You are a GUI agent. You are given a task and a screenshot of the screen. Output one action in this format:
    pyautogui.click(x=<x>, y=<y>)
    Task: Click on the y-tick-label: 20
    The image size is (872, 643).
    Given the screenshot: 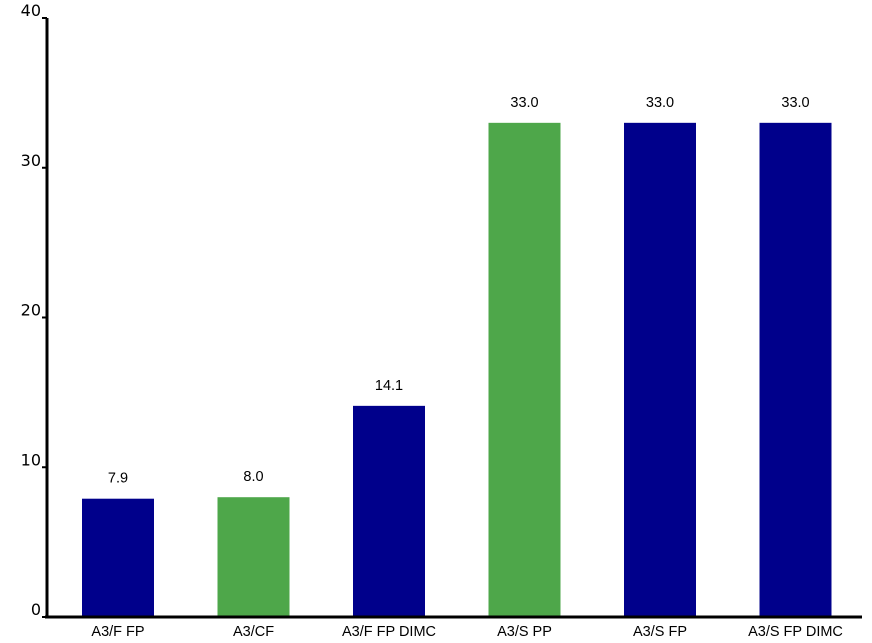 What is the action you would take?
    pyautogui.click(x=31, y=310)
    